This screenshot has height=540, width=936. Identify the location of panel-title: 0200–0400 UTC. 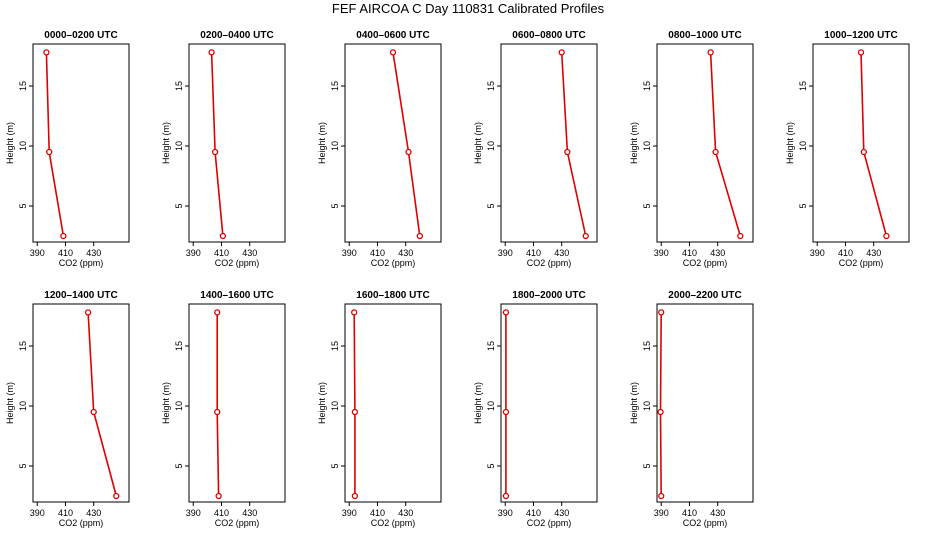
(236, 35).